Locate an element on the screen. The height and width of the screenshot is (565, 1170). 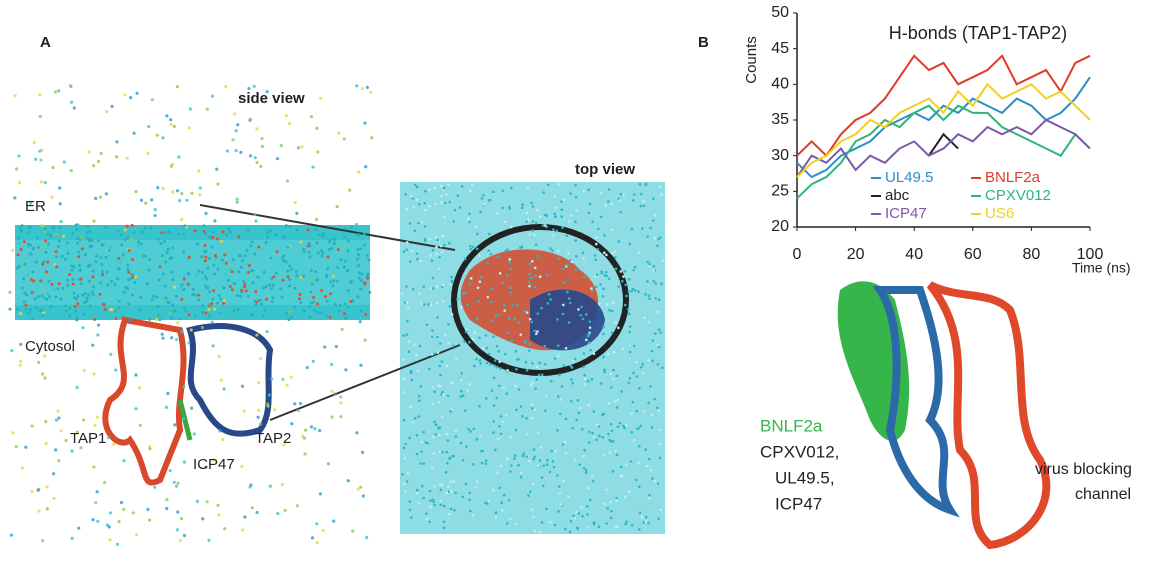
annotation: virus blocking is located at coordinates (1083, 469).